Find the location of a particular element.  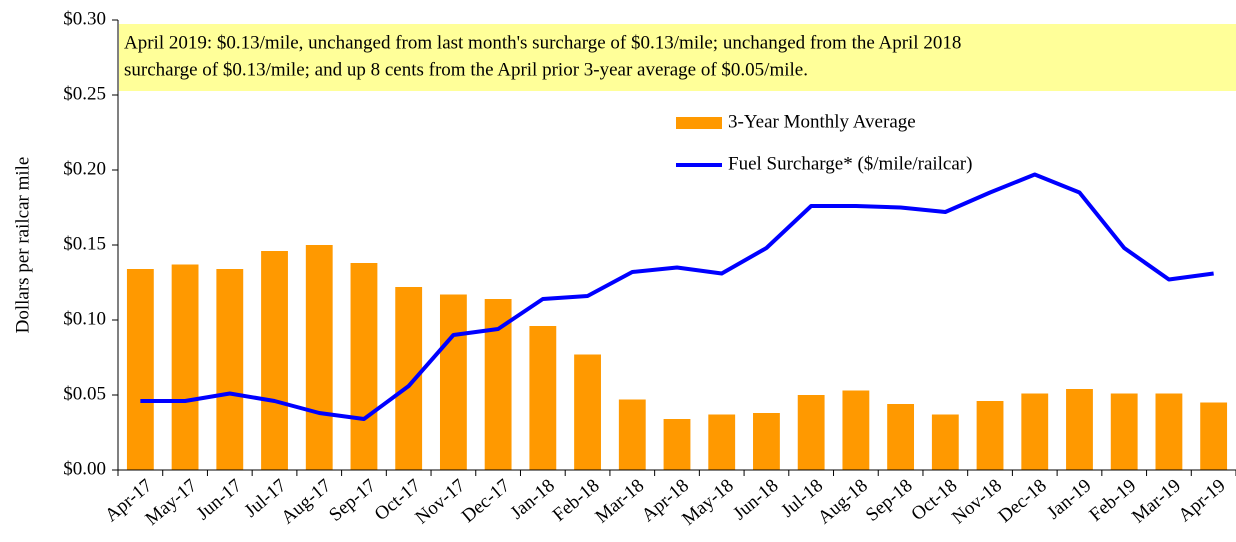

x-tick-label: May-18 is located at coordinates (708, 502).